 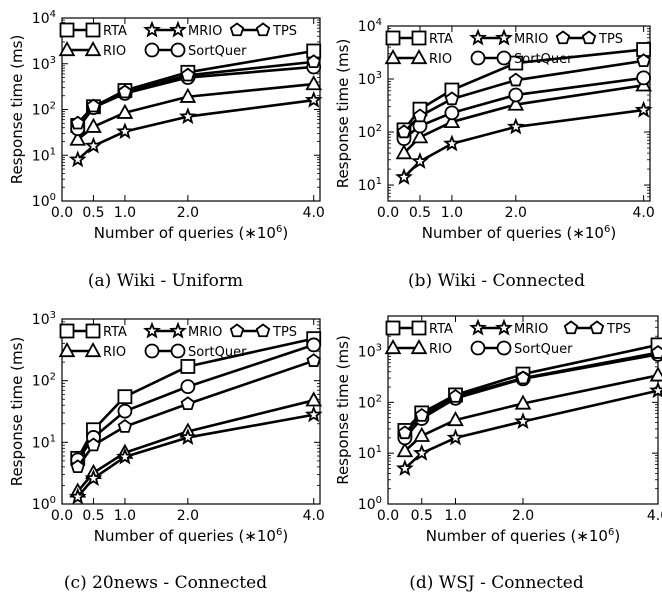 I want to click on chart-c-legend-label: TPS, so click(x=284, y=332).